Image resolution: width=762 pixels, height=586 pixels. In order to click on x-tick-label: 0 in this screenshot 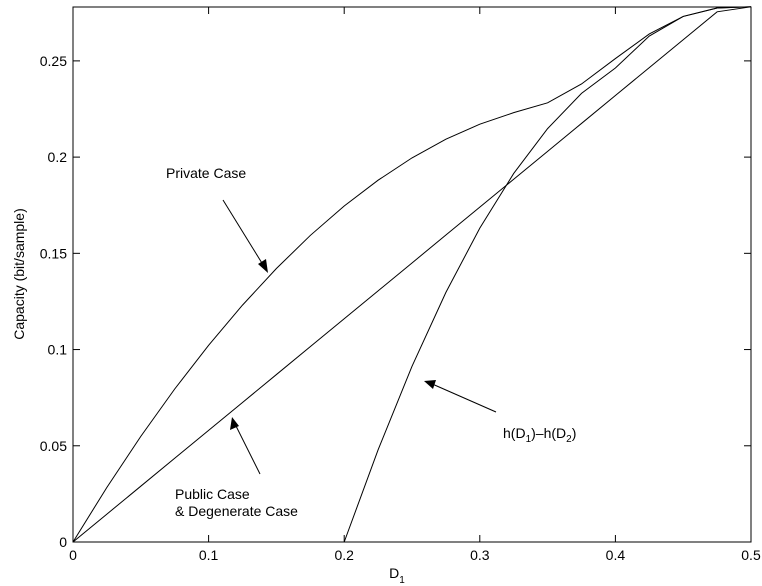, I will do `click(73, 555)`.